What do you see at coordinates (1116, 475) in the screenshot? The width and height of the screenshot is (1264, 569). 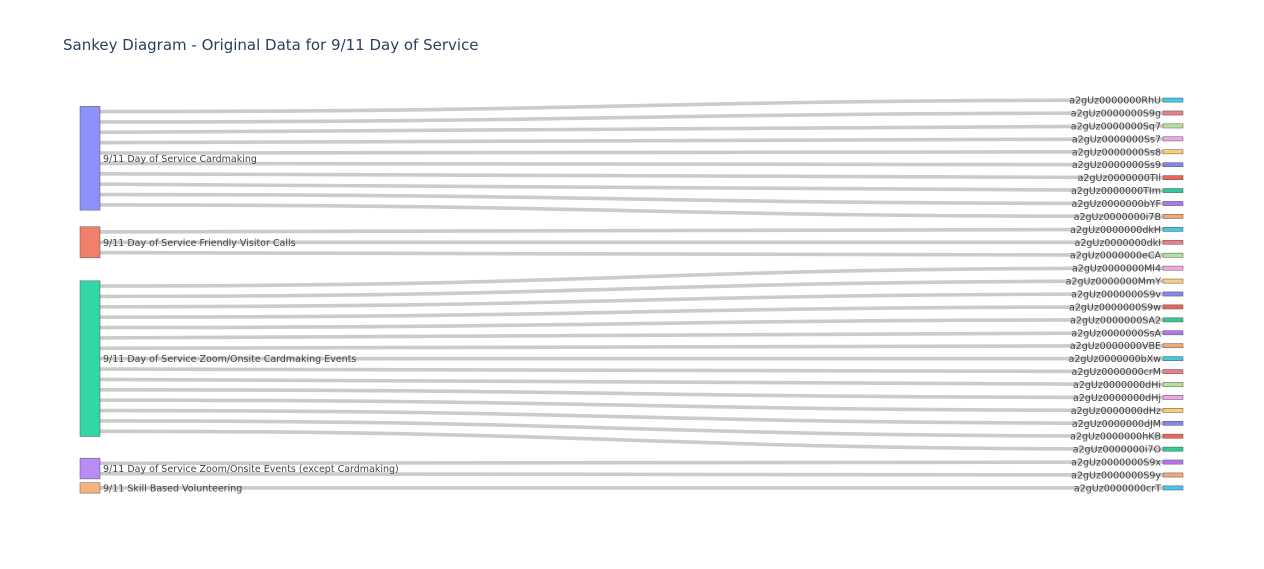 I see `target-node-label: a2gUz0000000S9y` at bounding box center [1116, 475].